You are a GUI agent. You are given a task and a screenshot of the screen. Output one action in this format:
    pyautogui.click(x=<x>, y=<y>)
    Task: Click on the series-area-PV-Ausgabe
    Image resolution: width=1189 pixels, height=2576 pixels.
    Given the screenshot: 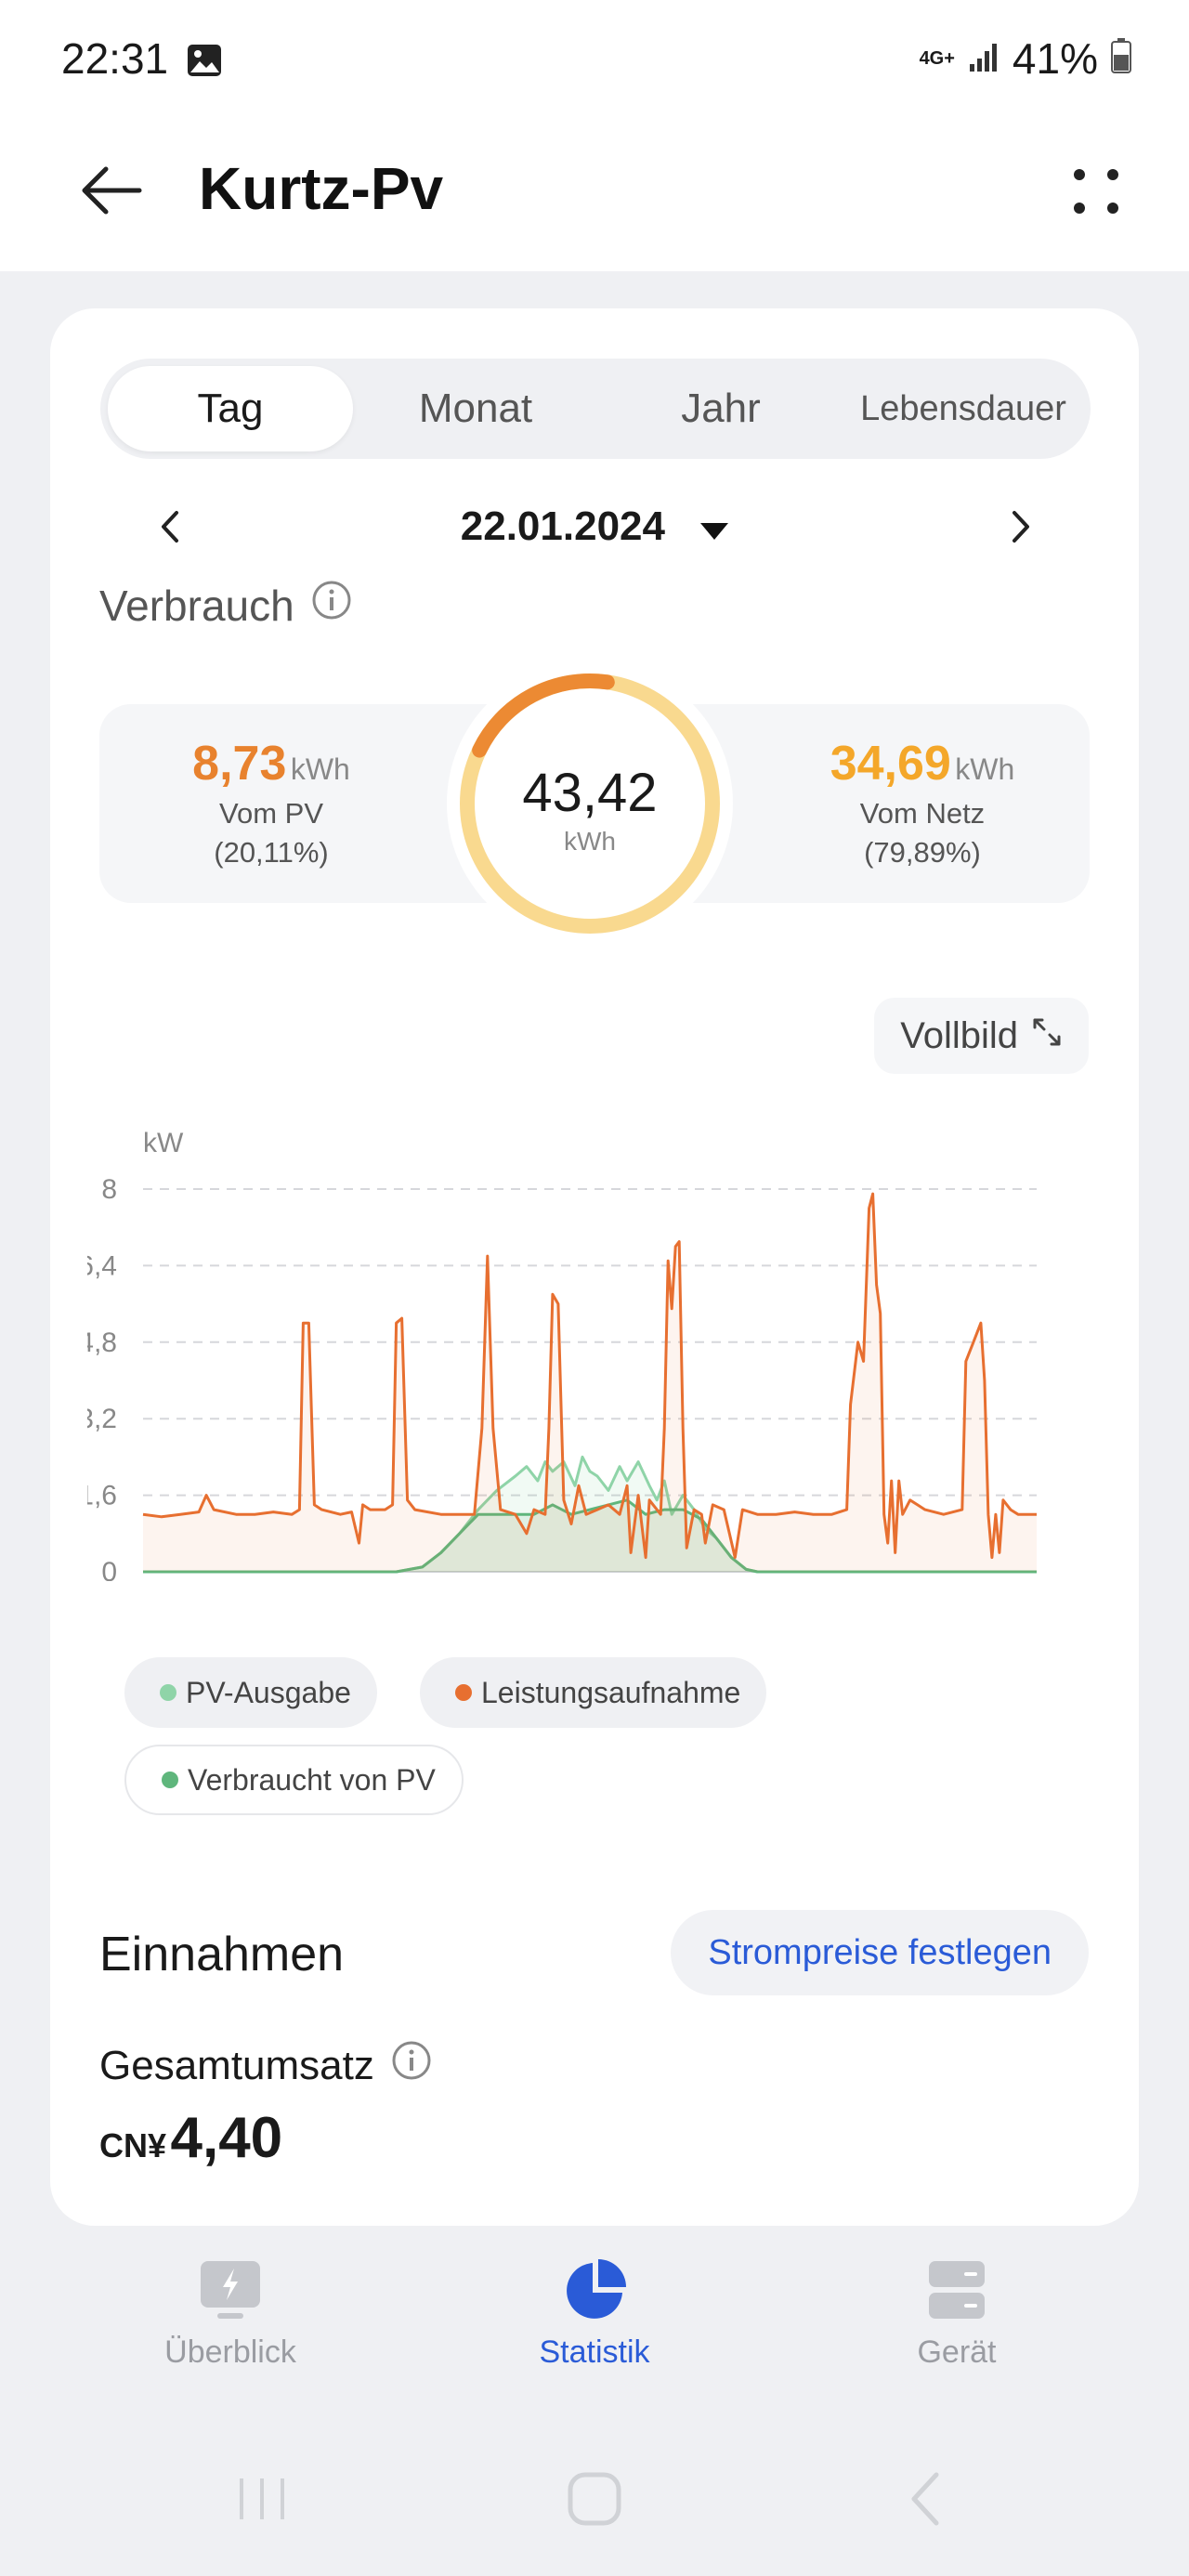 What is the action you would take?
    pyautogui.click(x=590, y=1515)
    